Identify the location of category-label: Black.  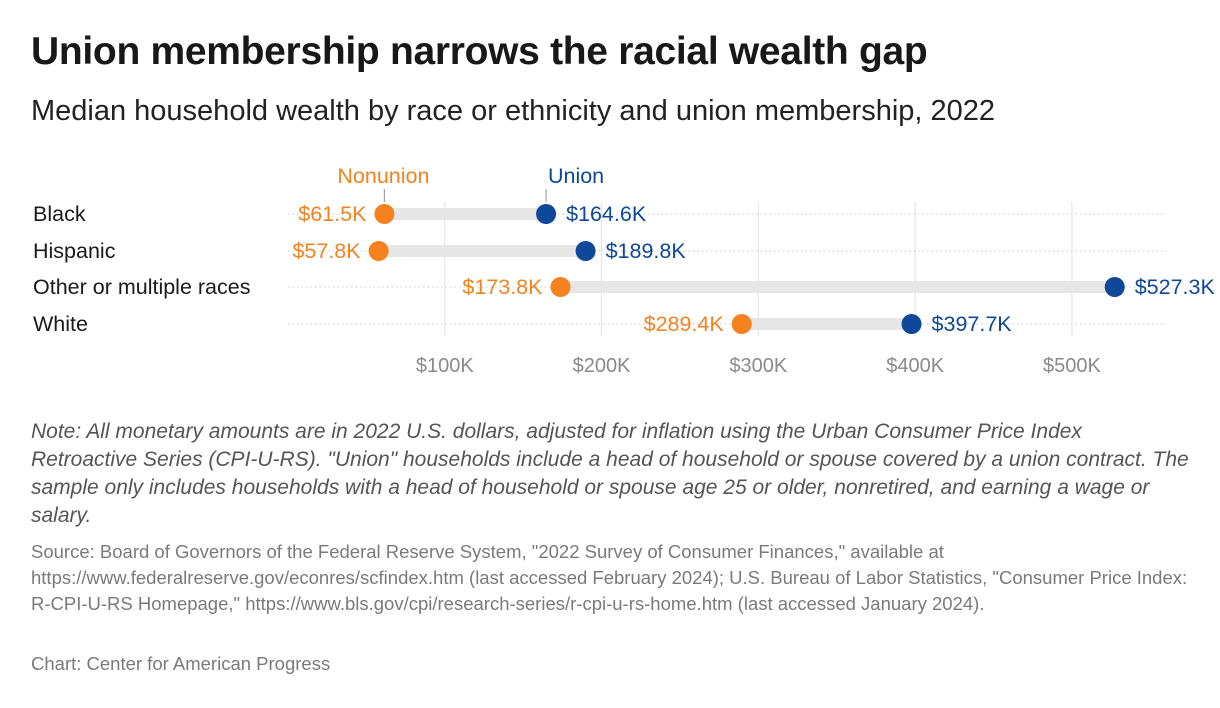
(59, 214).